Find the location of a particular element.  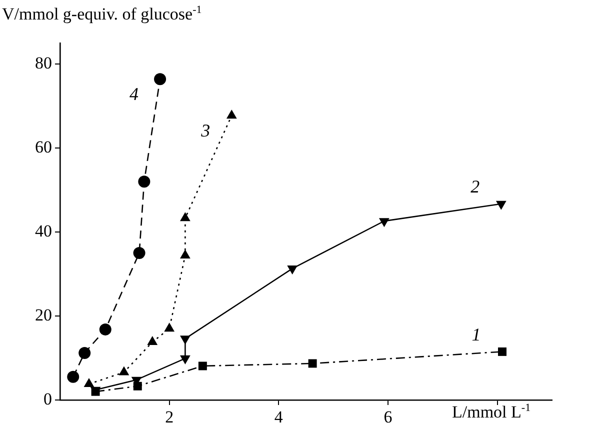

series-label: 2 is located at coordinates (475, 186).